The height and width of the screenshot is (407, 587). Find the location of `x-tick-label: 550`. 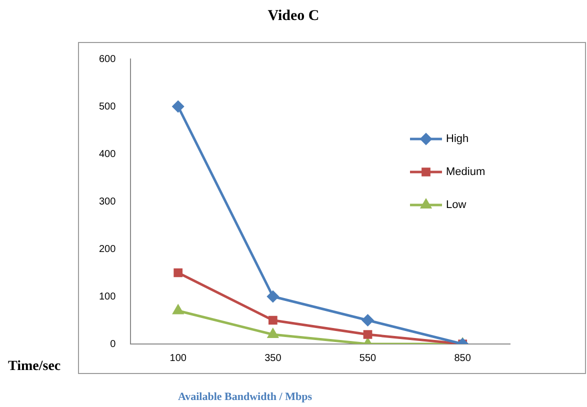

x-tick-label: 550 is located at coordinates (368, 358).